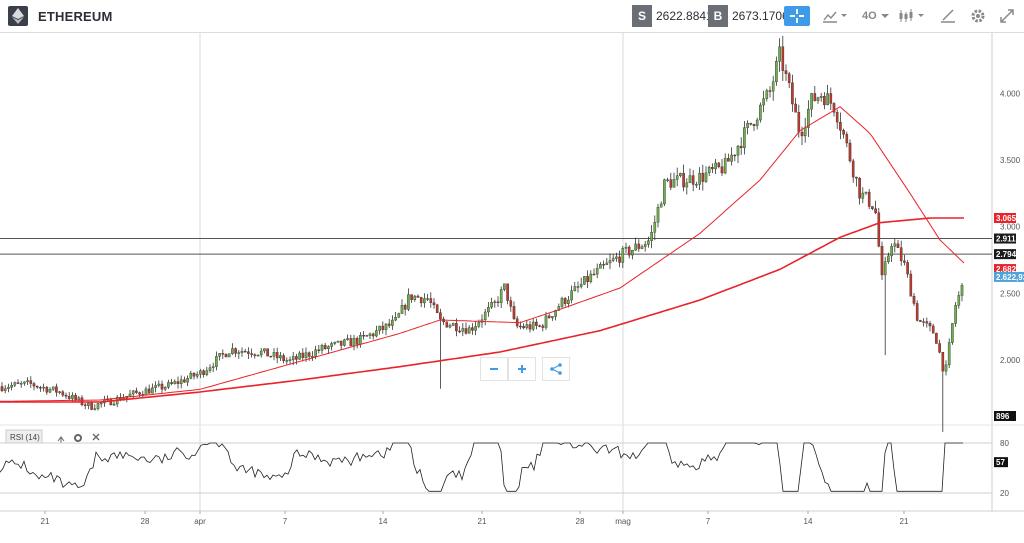 The width and height of the screenshot is (1024, 543). What do you see at coordinates (1010, 360) in the screenshot?
I see `price-tick-label: 2.000` at bounding box center [1010, 360].